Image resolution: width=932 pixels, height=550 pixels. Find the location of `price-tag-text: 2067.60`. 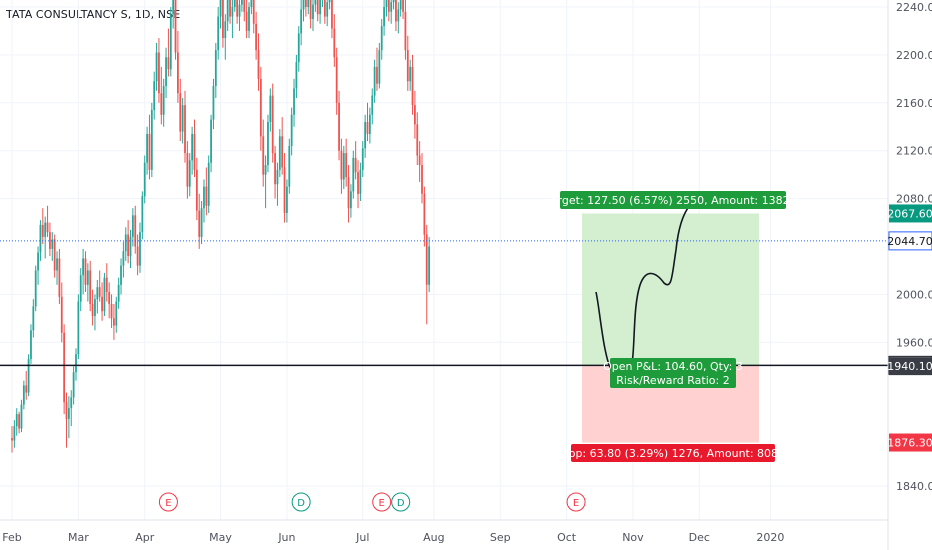

price-tag-text: 2067.60 is located at coordinates (909, 213).